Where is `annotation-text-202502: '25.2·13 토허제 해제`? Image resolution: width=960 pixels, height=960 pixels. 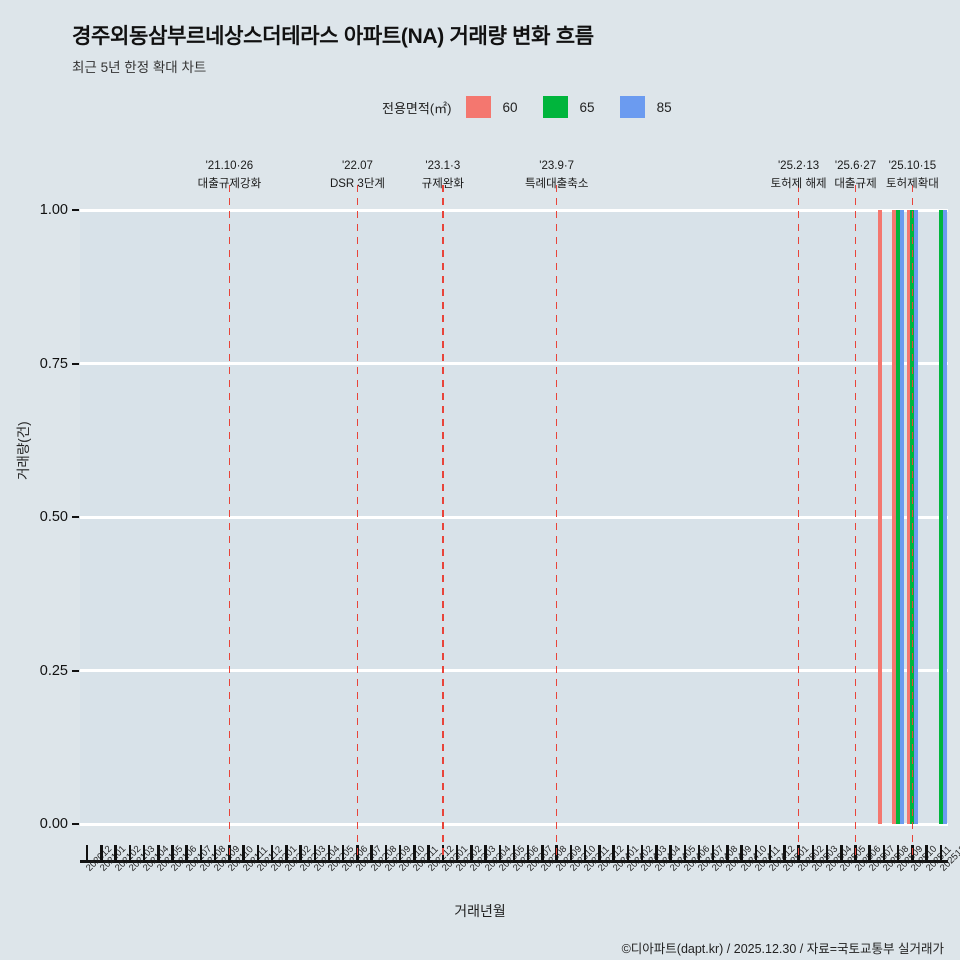
annotation-text-202502: '25.2·13 토허제 해제 is located at coordinates (799, 176).